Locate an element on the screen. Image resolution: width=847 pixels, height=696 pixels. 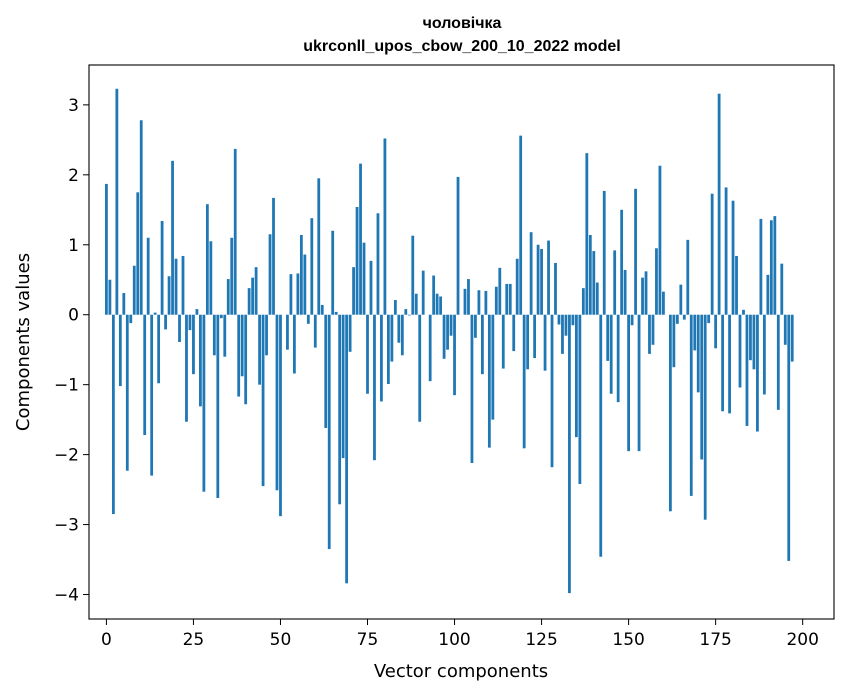
y-tick-label: −4 is located at coordinates (66, 596).